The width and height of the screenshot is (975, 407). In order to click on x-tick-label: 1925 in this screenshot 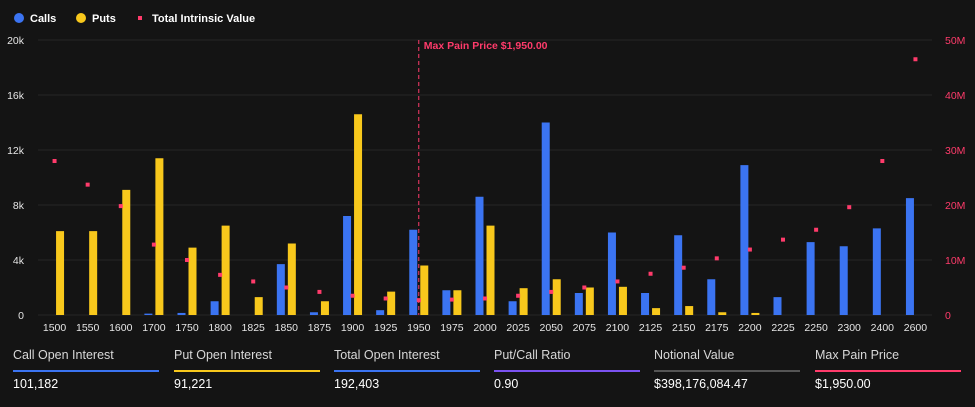, I will do `click(386, 328)`.